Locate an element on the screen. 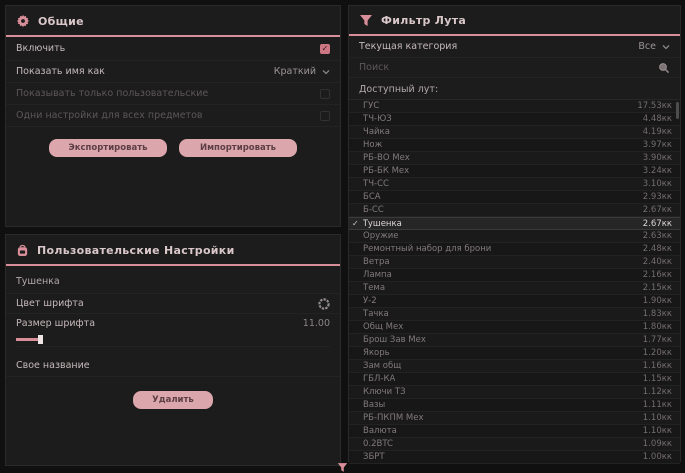 The width and height of the screenshot is (685, 473). loot-item-row: Ремонтный набор для брони 2.48кк is located at coordinates (514, 249).